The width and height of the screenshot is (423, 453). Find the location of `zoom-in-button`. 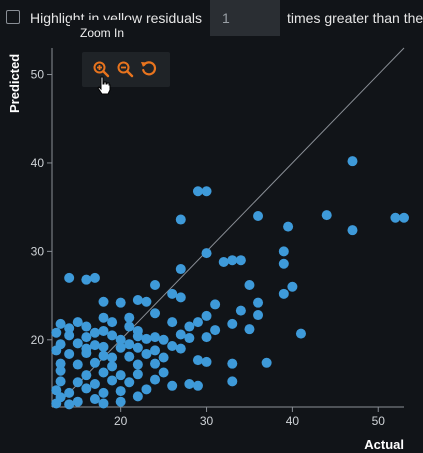

zoom-in-button is located at coordinates (101, 69).